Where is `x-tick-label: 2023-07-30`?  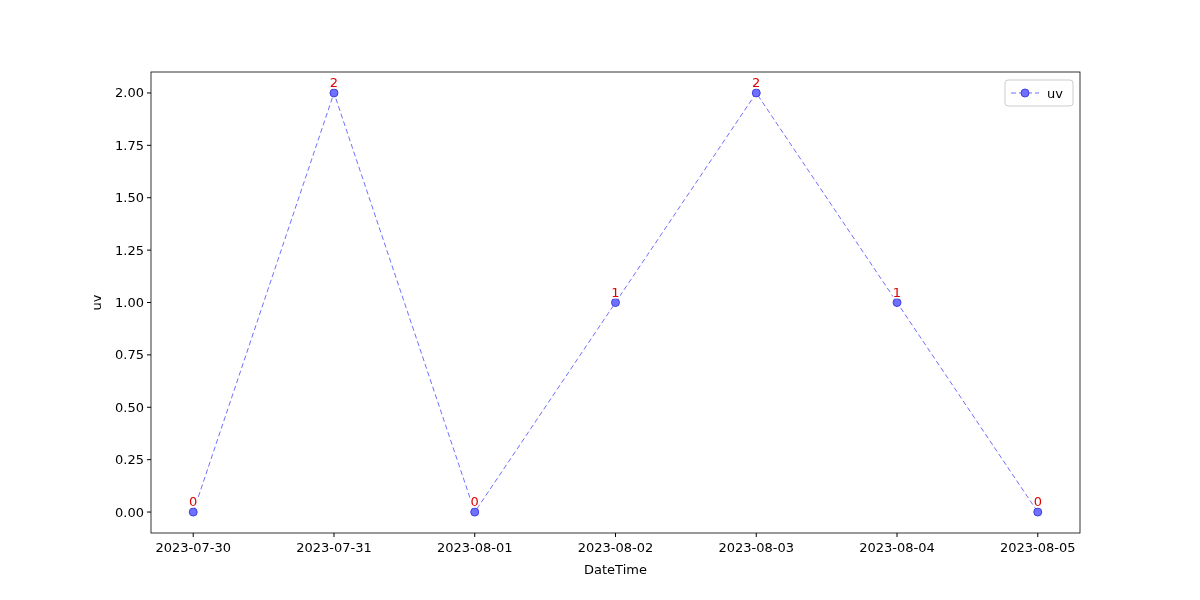 x-tick-label: 2023-07-30 is located at coordinates (193, 547).